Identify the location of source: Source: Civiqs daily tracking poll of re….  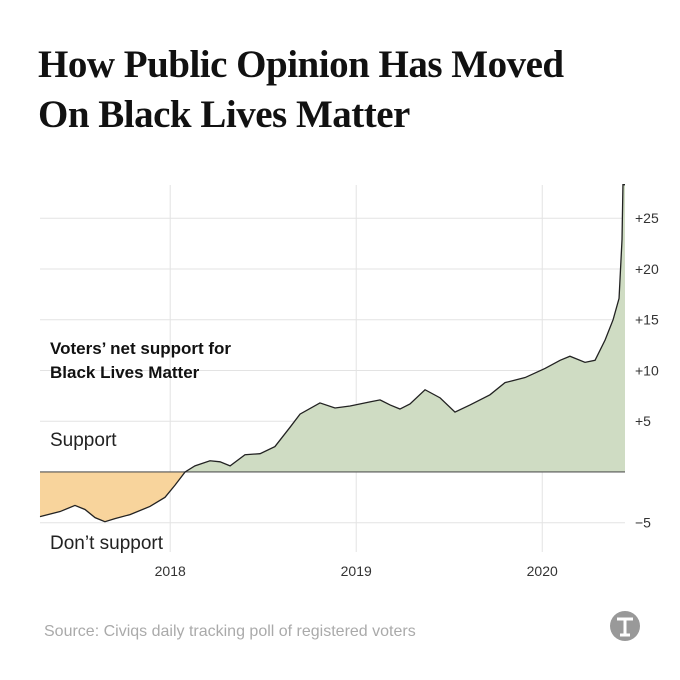
(230, 631).